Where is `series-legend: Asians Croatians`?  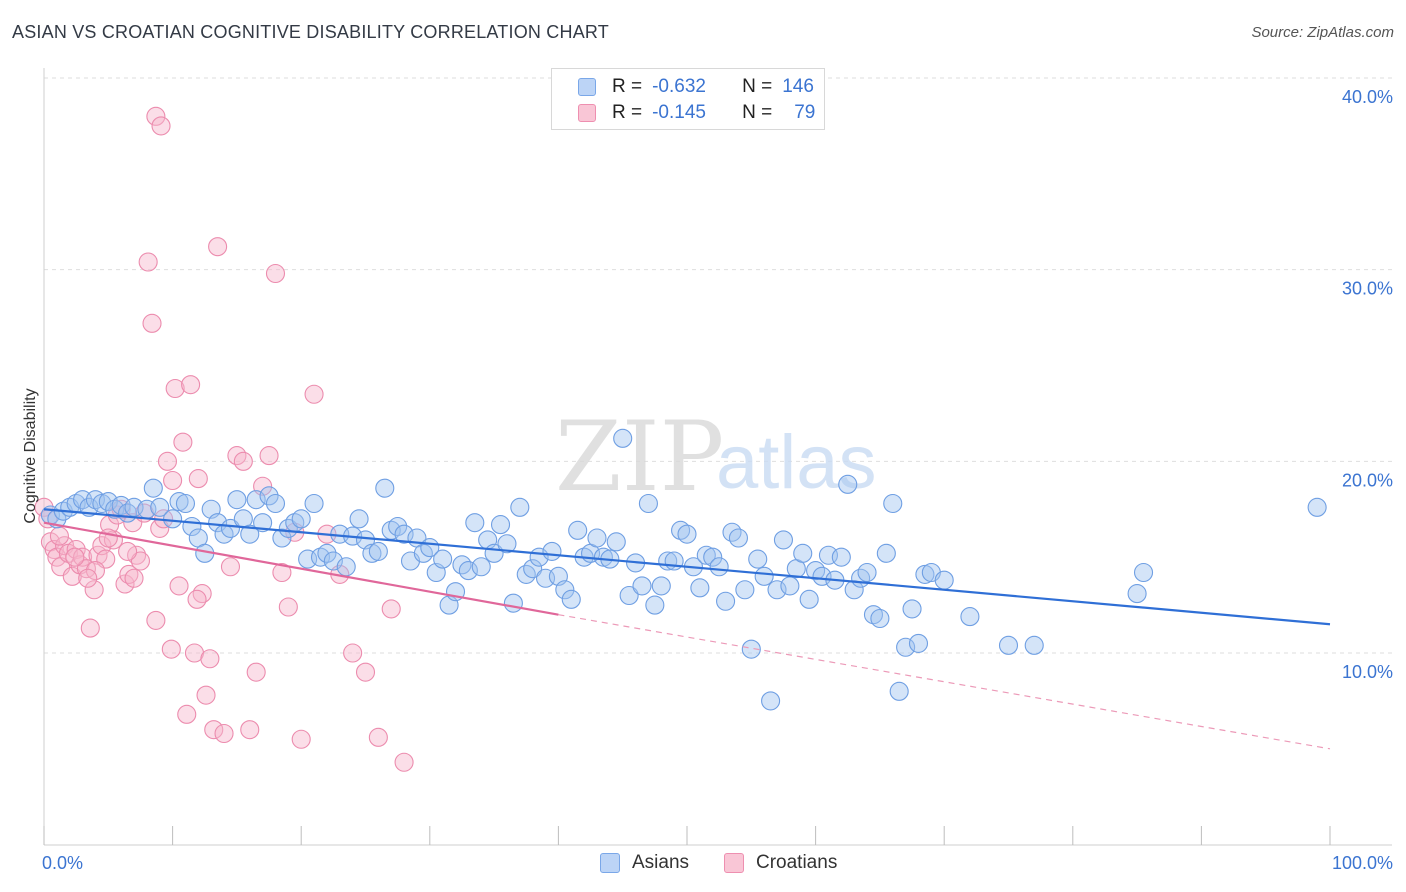 series-legend: Asians Croatians is located at coordinates (703, 865).